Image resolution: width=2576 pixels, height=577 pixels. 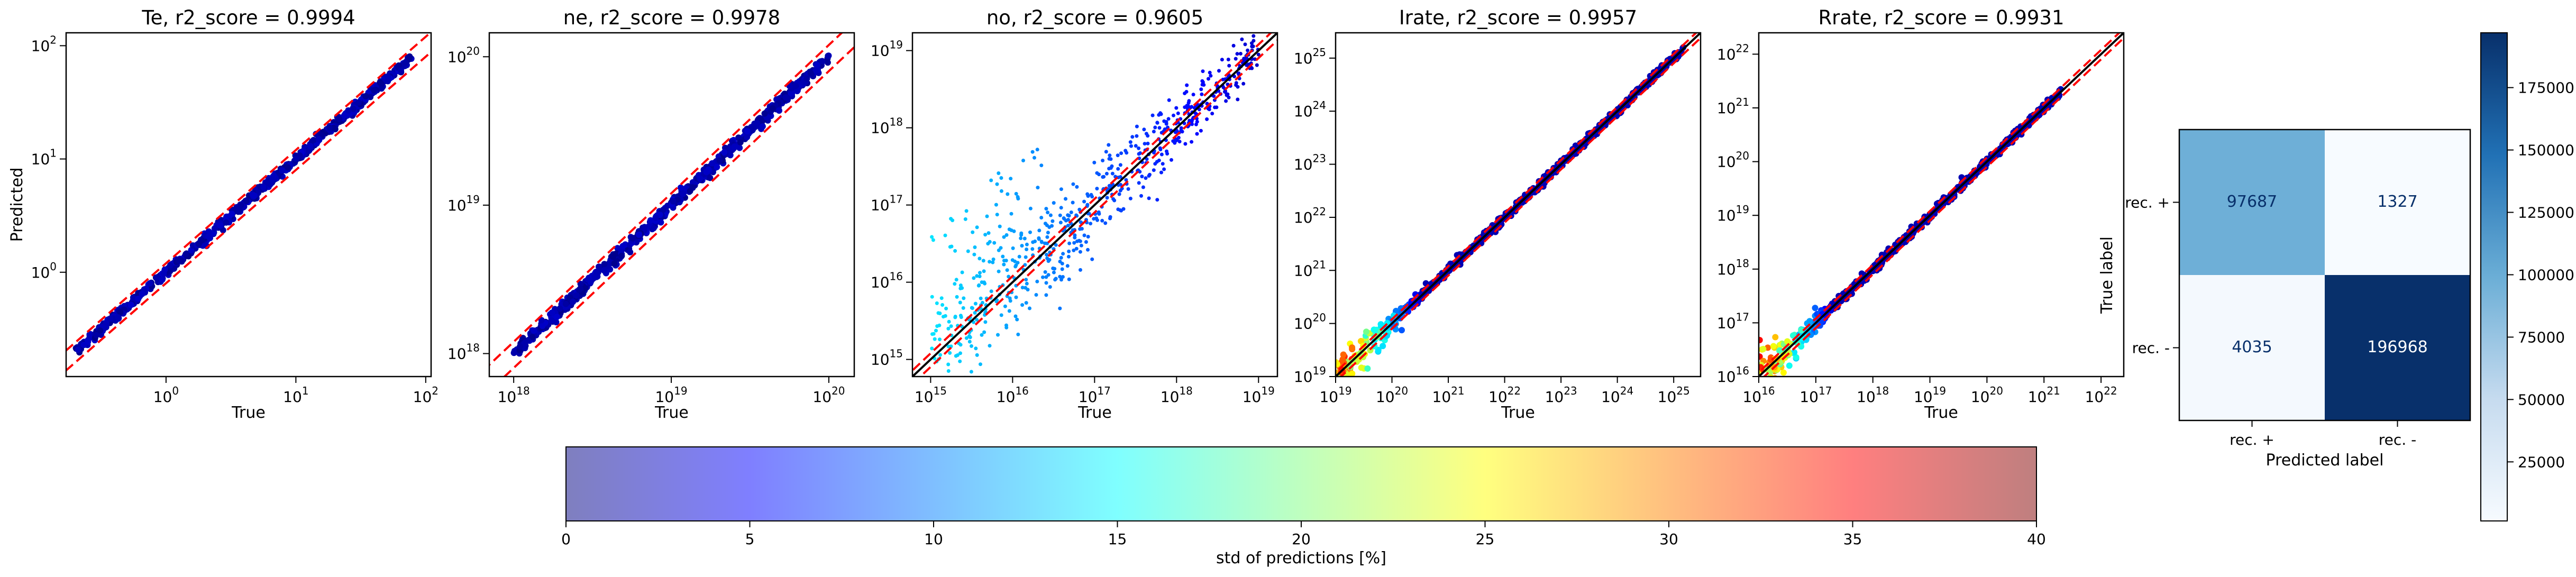 What do you see at coordinates (2397, 202) in the screenshot?
I see `confusion-cell` at bounding box center [2397, 202].